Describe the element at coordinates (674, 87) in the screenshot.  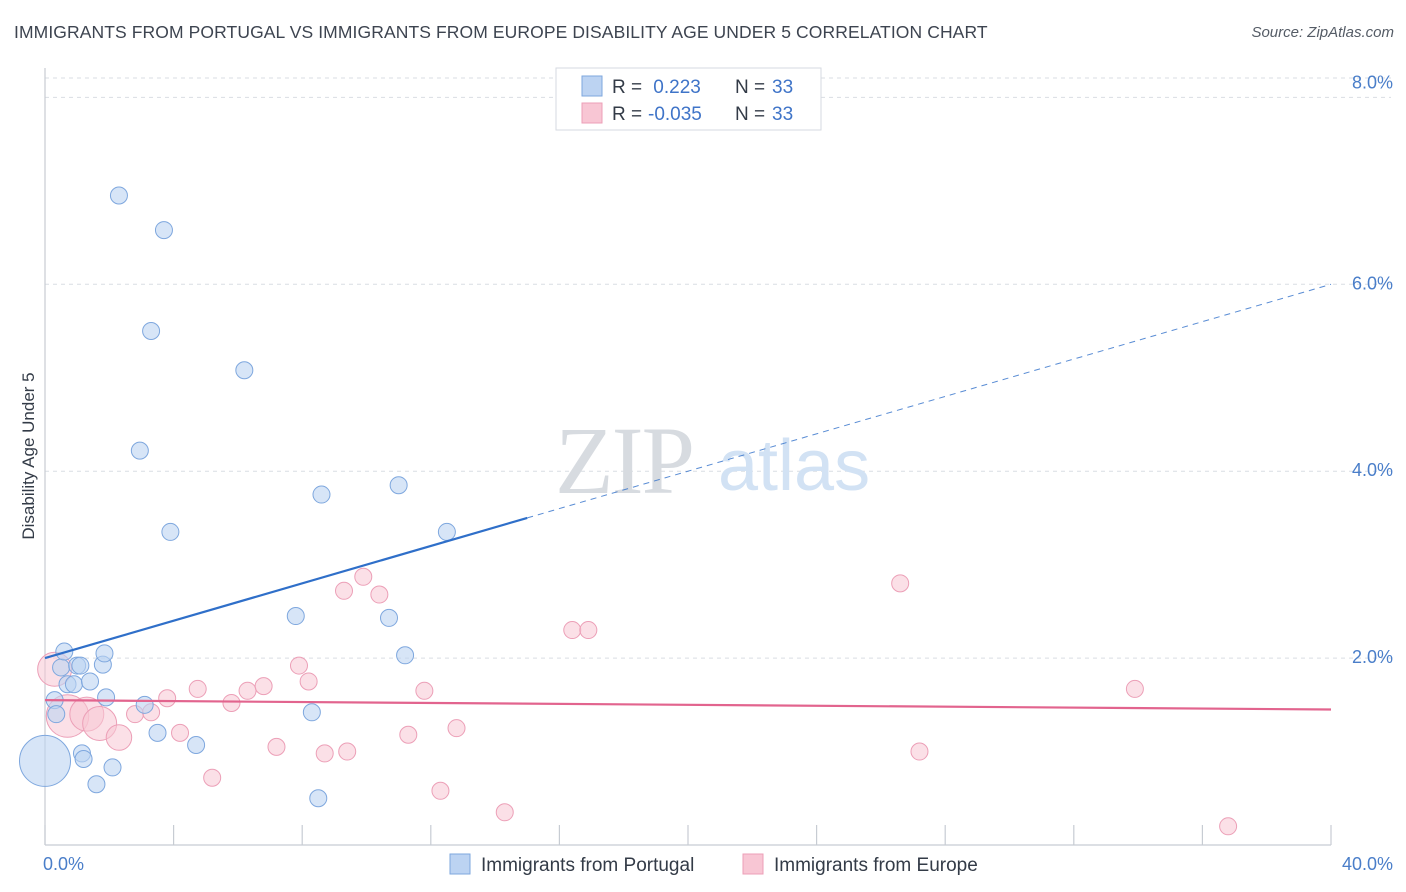
I see `legend-r-value-portugal: 0.223` at that location.